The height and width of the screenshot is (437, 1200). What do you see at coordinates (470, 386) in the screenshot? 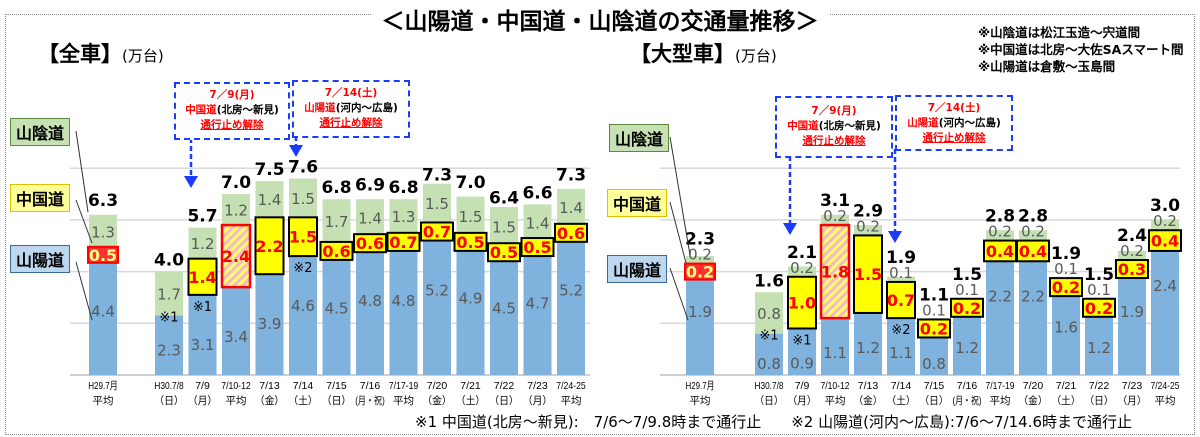
I see `x-tick-label: 7/21` at bounding box center [470, 386].